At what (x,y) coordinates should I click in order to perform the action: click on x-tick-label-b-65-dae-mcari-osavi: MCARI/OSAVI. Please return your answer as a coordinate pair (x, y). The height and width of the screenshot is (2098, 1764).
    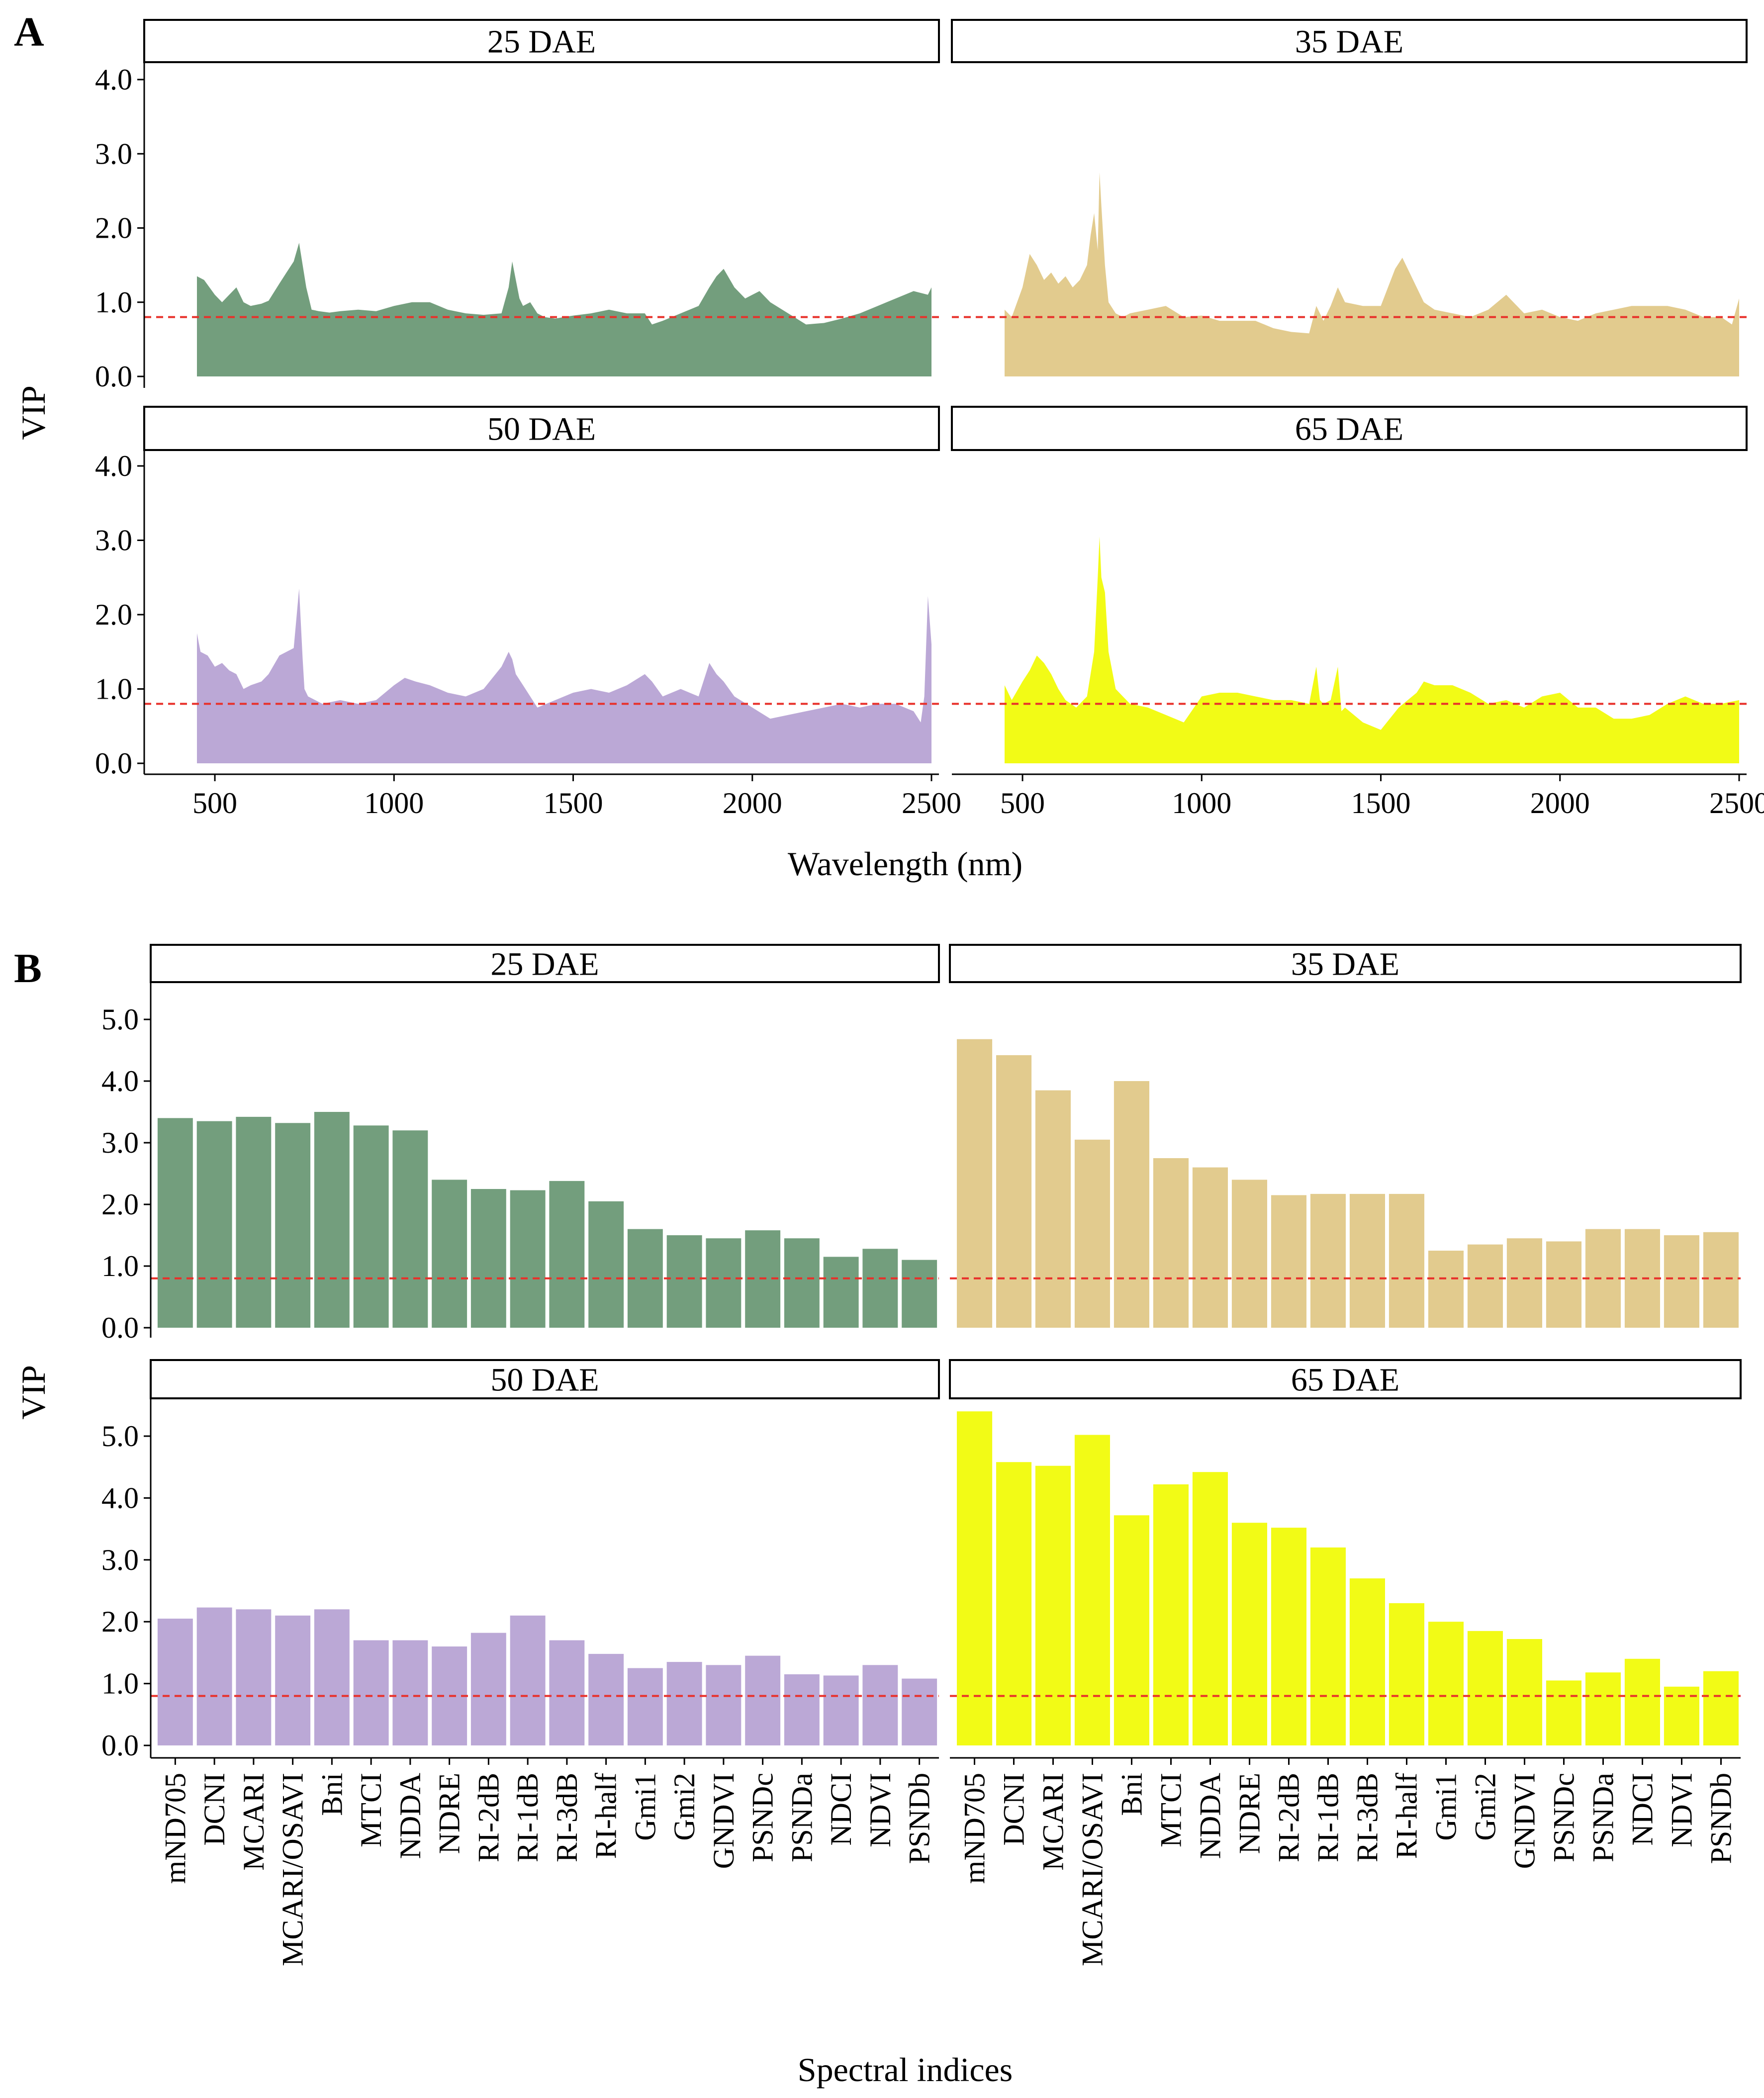
    Looking at the image, I should click on (1092, 1869).